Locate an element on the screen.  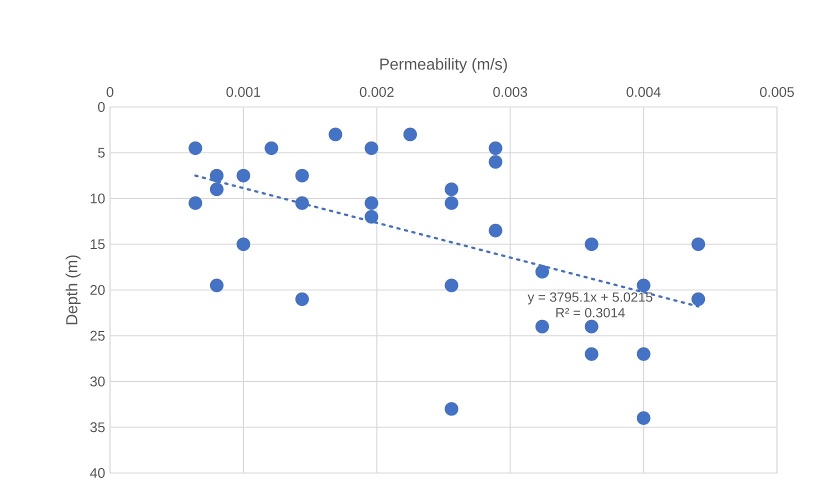
y-tick-label: 20 is located at coordinates (97, 290).